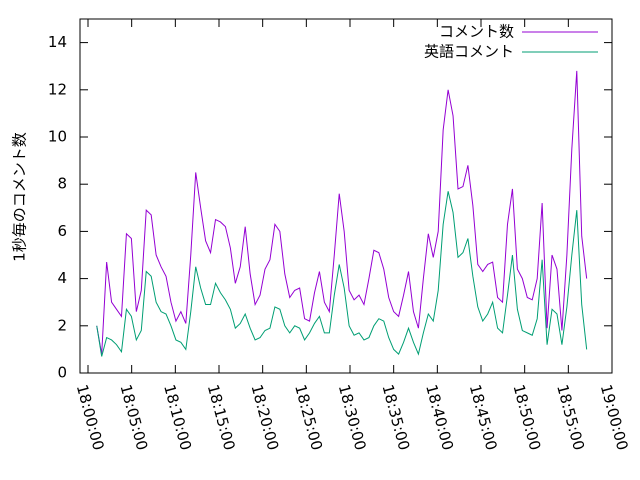 This screenshot has width=640, height=480. What do you see at coordinates (57, 137) in the screenshot?
I see `y-tick-label: 10` at bounding box center [57, 137].